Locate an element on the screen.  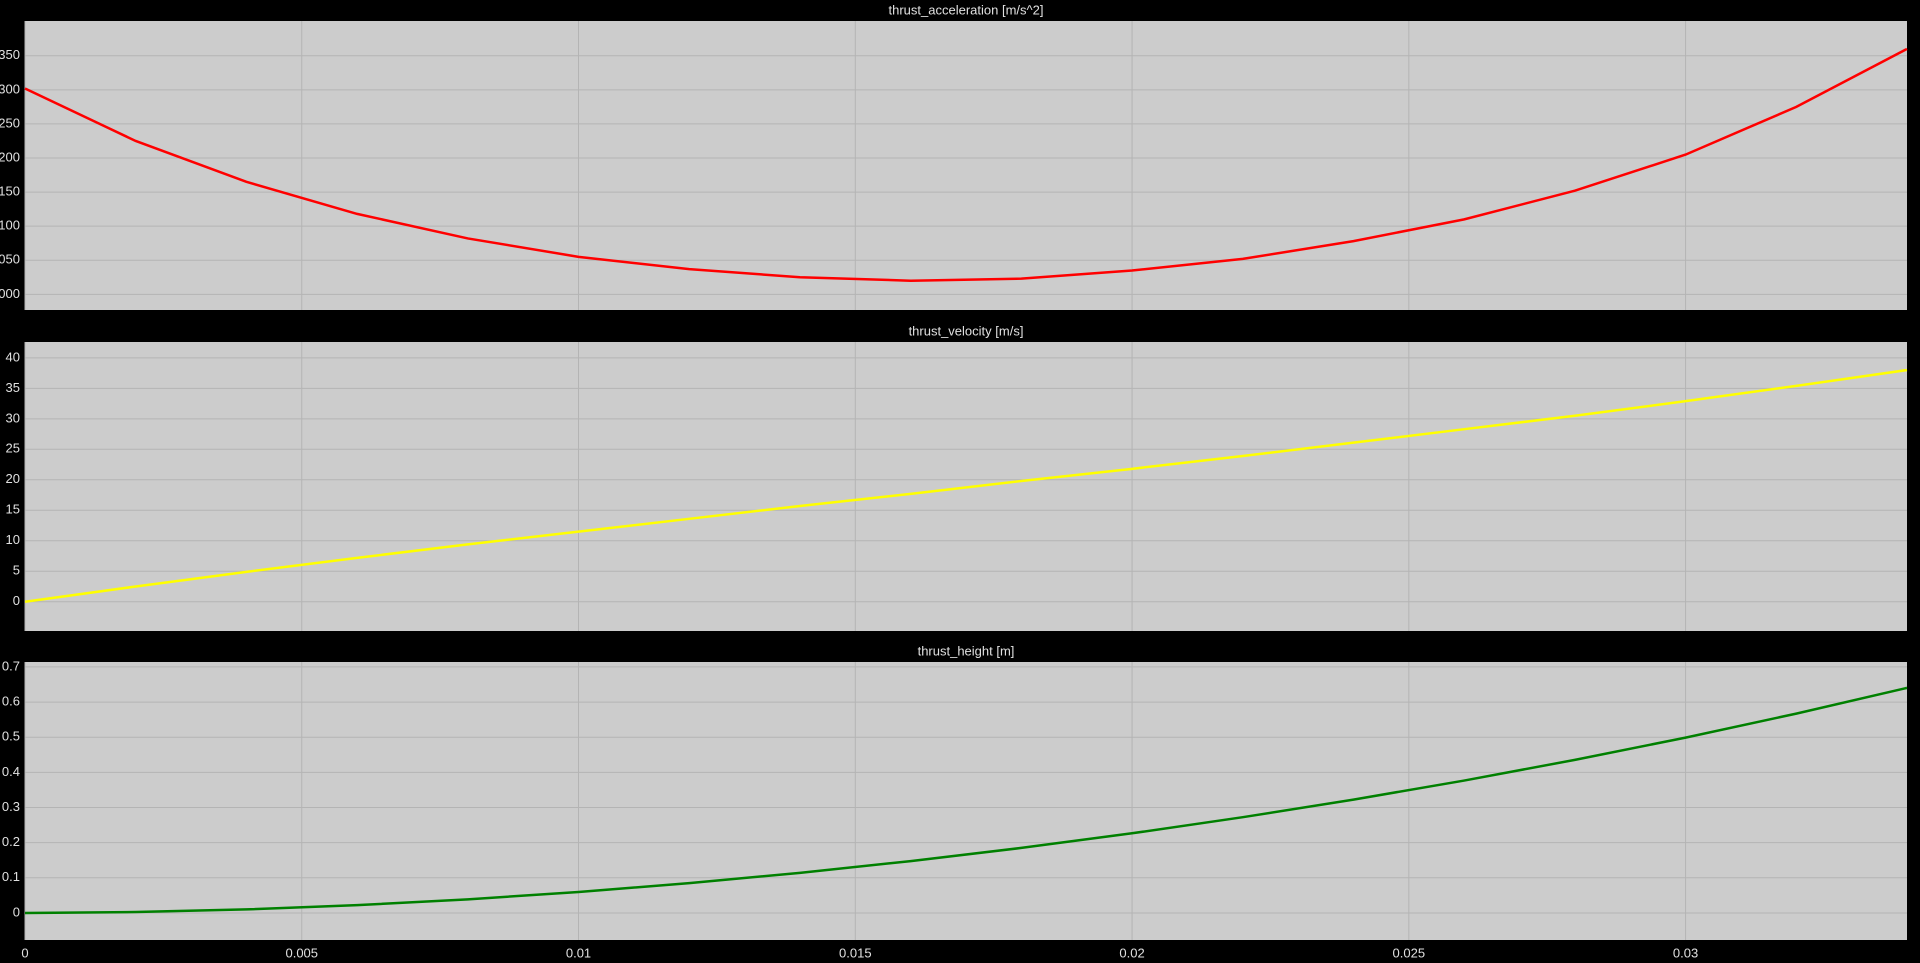
x-tick-label: 0.025 is located at coordinates (1409, 952).